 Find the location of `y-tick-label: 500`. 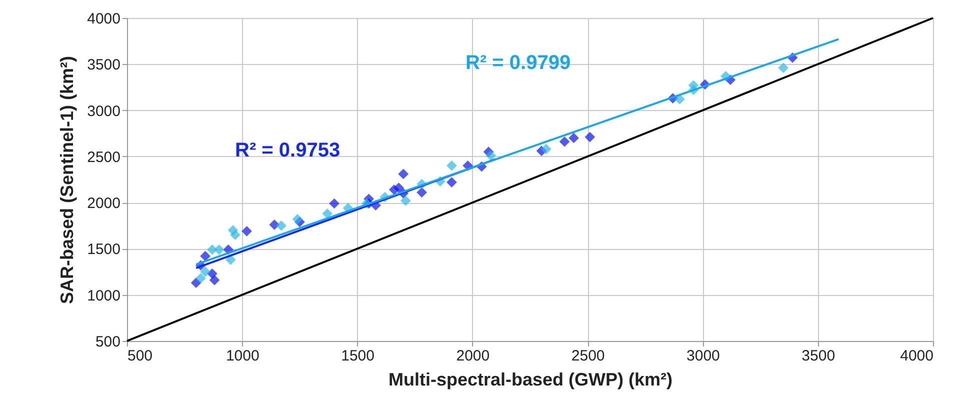

y-tick-label: 500 is located at coordinates (107, 342).